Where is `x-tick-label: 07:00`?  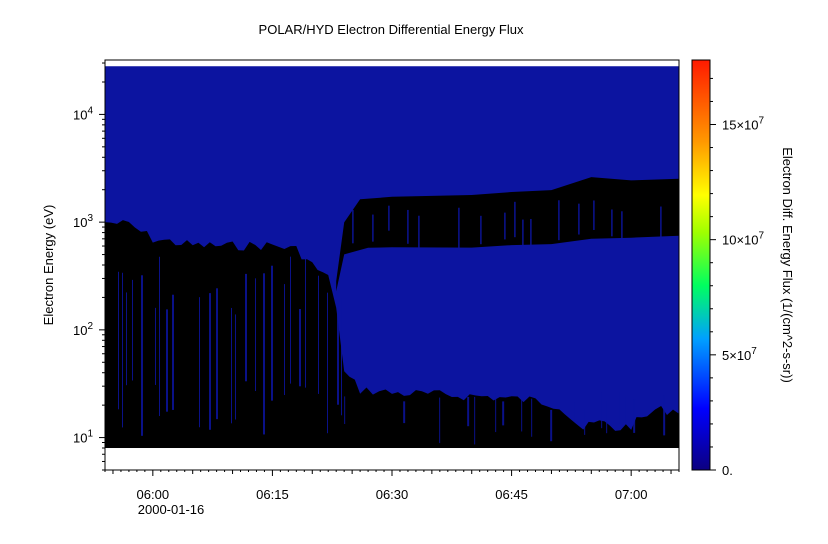
x-tick-label: 07:00 is located at coordinates (631, 494).